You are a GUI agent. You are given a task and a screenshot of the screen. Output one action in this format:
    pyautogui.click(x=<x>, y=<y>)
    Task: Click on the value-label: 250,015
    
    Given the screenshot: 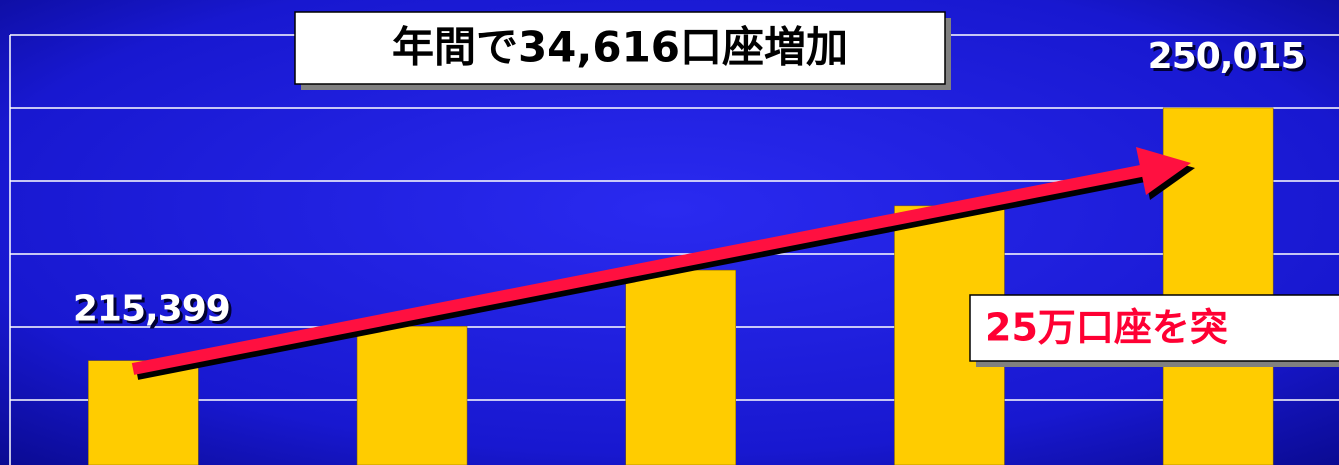 What is the action you would take?
    pyautogui.click(x=1226, y=56)
    